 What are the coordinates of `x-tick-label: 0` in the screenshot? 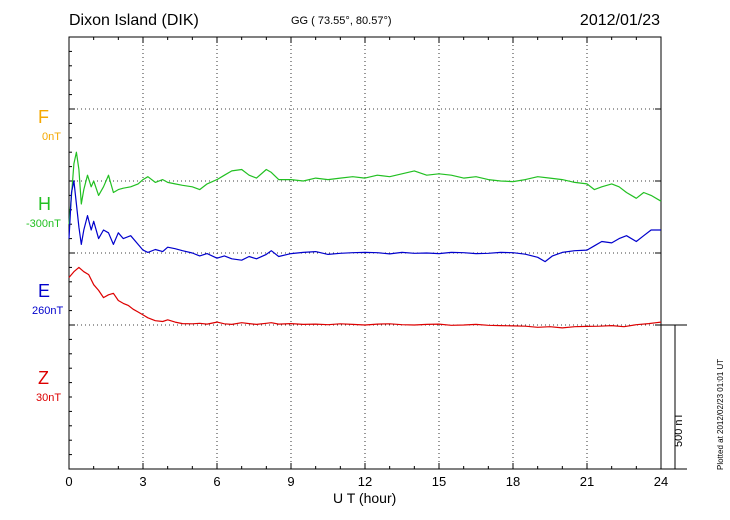 It's located at (68, 481).